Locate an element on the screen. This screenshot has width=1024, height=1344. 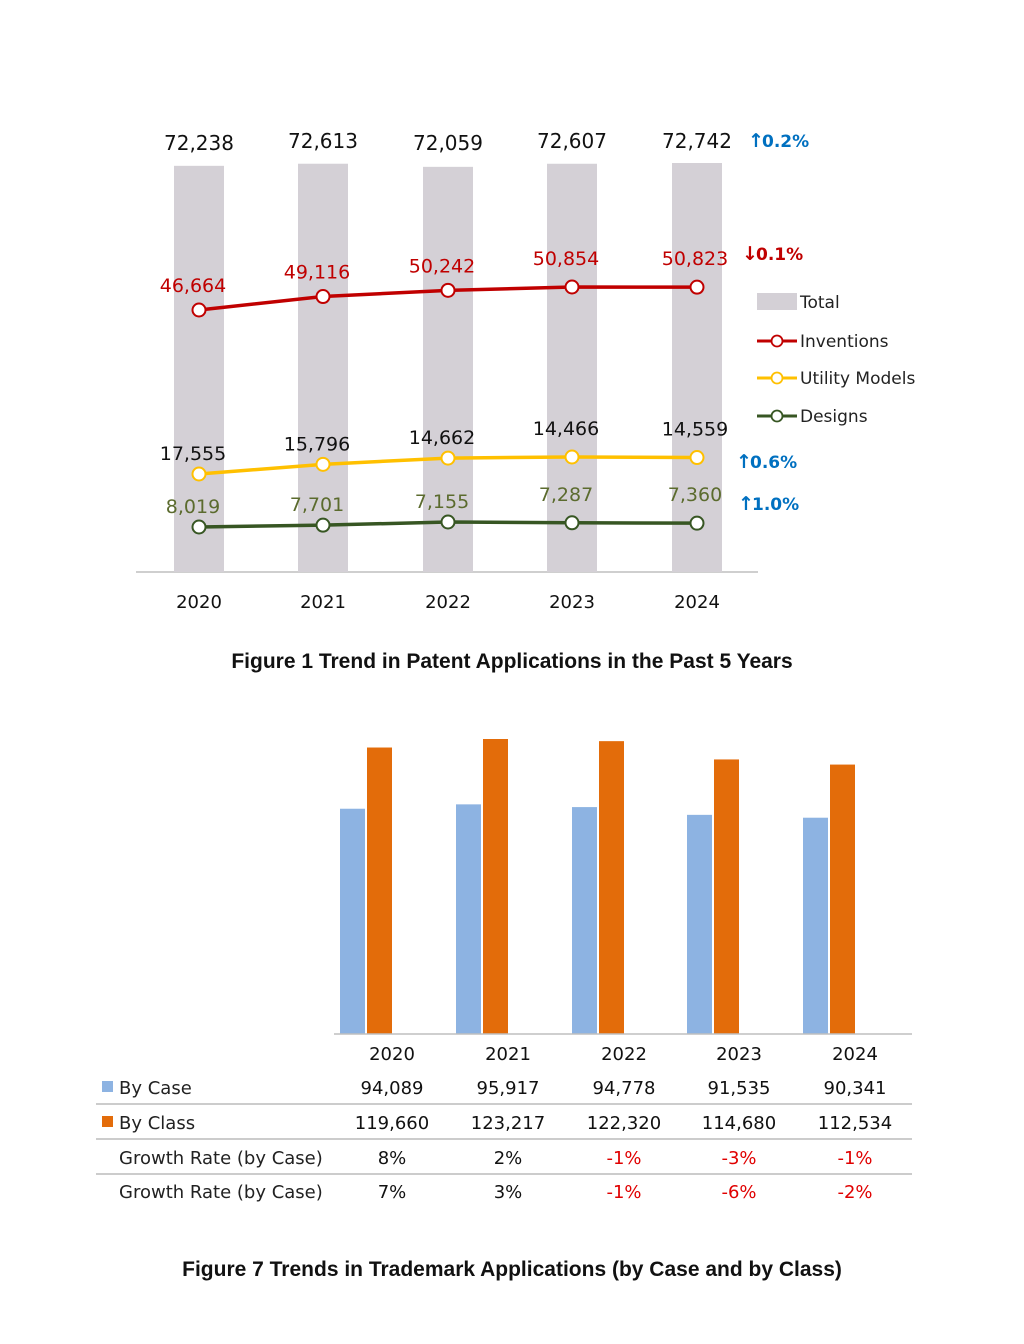
growth-rate-cell-1-2021: 2% is located at coordinates (508, 1158).